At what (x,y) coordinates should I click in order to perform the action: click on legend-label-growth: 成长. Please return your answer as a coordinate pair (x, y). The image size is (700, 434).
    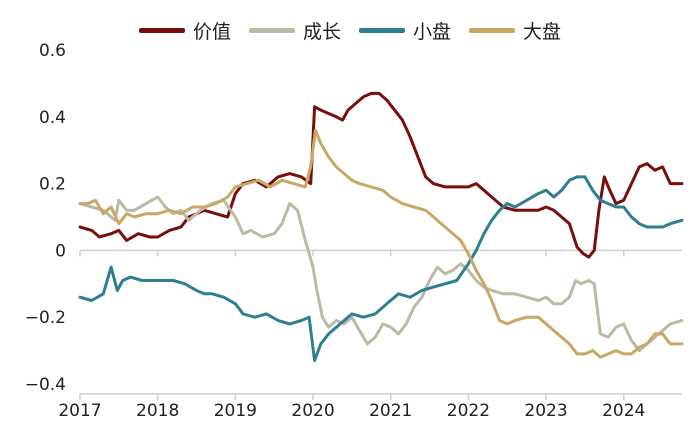
    Looking at the image, I should click on (321, 31).